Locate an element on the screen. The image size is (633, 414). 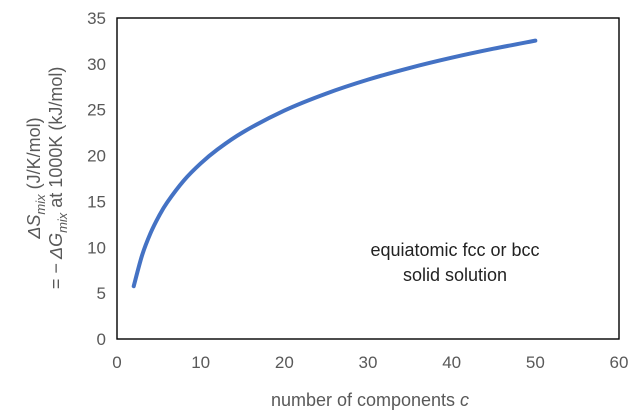
y-axis-title-line2: = − ΔGmix at 1000K (kJ/mol) is located at coordinates (58, 178).